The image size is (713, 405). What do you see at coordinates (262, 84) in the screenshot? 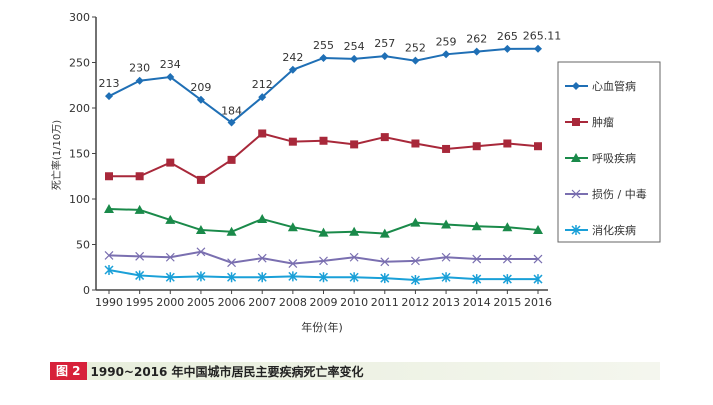
I see `data-label: 212` at bounding box center [262, 84].